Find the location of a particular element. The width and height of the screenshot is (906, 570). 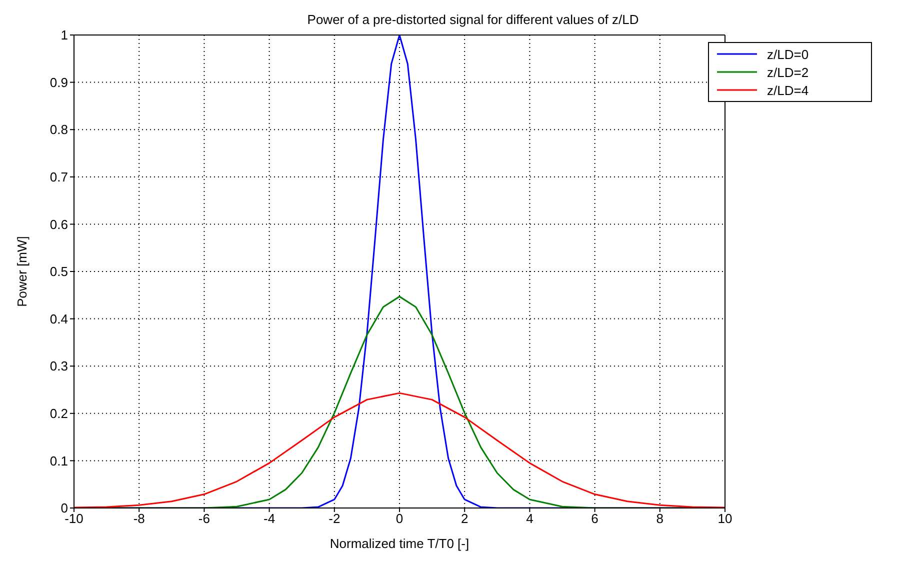

y-tick-label: 1 is located at coordinates (64, 35).